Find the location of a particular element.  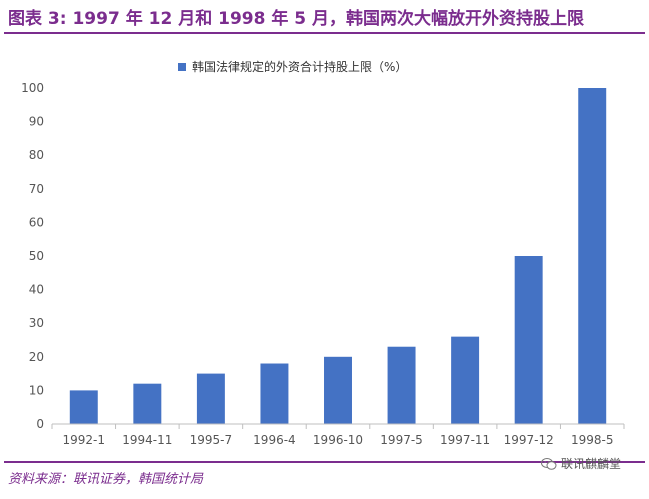

watermark: 联讯麒麟堂 is located at coordinates (580, 463).